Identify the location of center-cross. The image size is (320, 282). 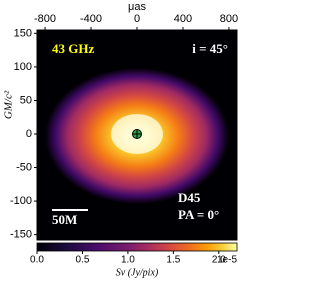
(137, 134).